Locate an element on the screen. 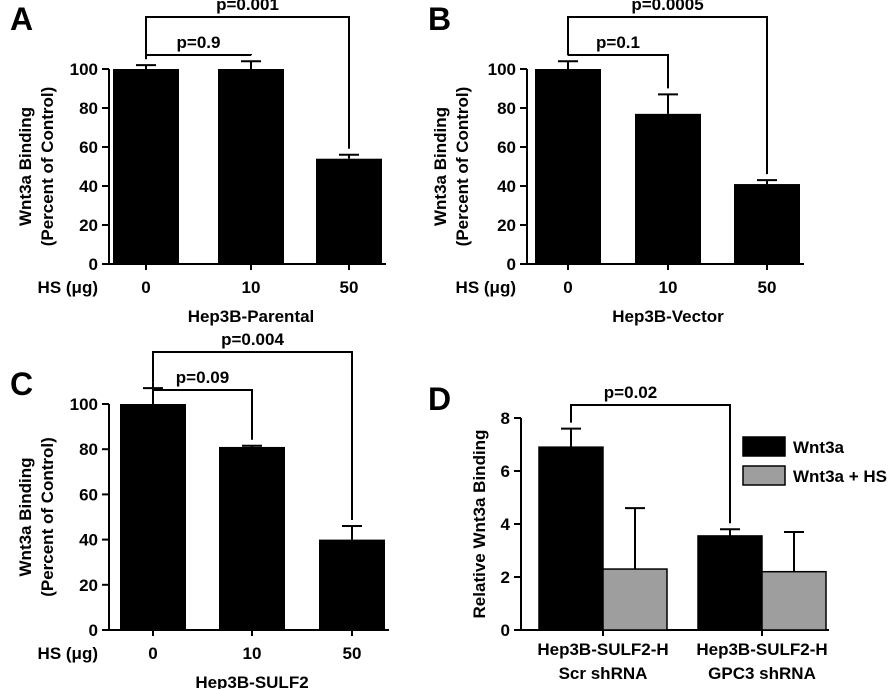 The image size is (895, 689). panel-d-legend-label-1: Wnt3a is located at coordinates (819, 447).